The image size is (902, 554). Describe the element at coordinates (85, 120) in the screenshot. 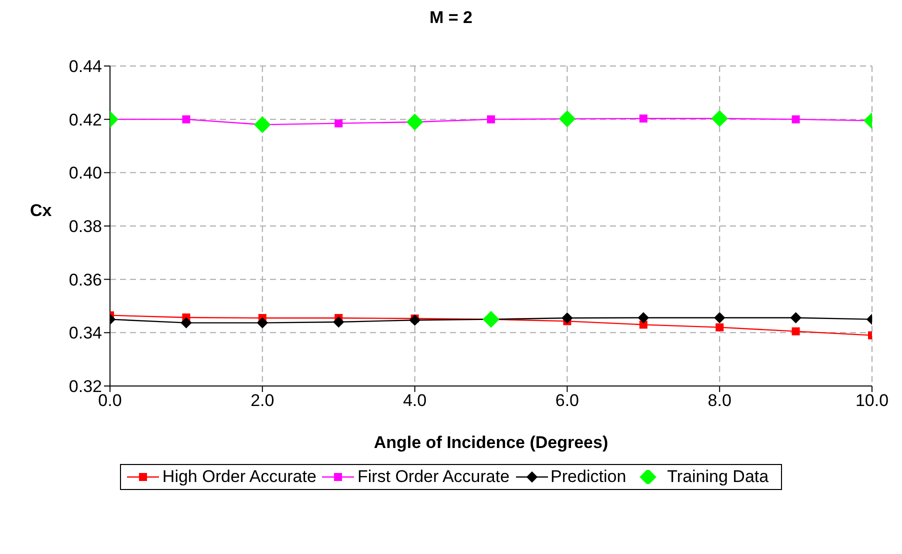

I see `y-tick-label: 0.42` at that location.